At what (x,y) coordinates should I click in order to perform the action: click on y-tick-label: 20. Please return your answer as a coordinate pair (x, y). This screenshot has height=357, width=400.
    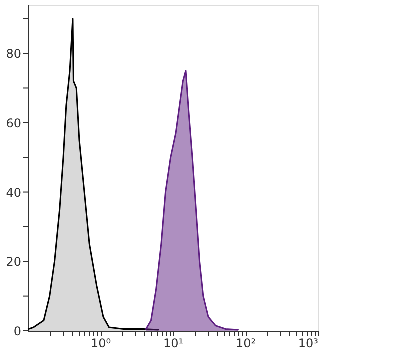
    Looking at the image, I should click on (14, 262).